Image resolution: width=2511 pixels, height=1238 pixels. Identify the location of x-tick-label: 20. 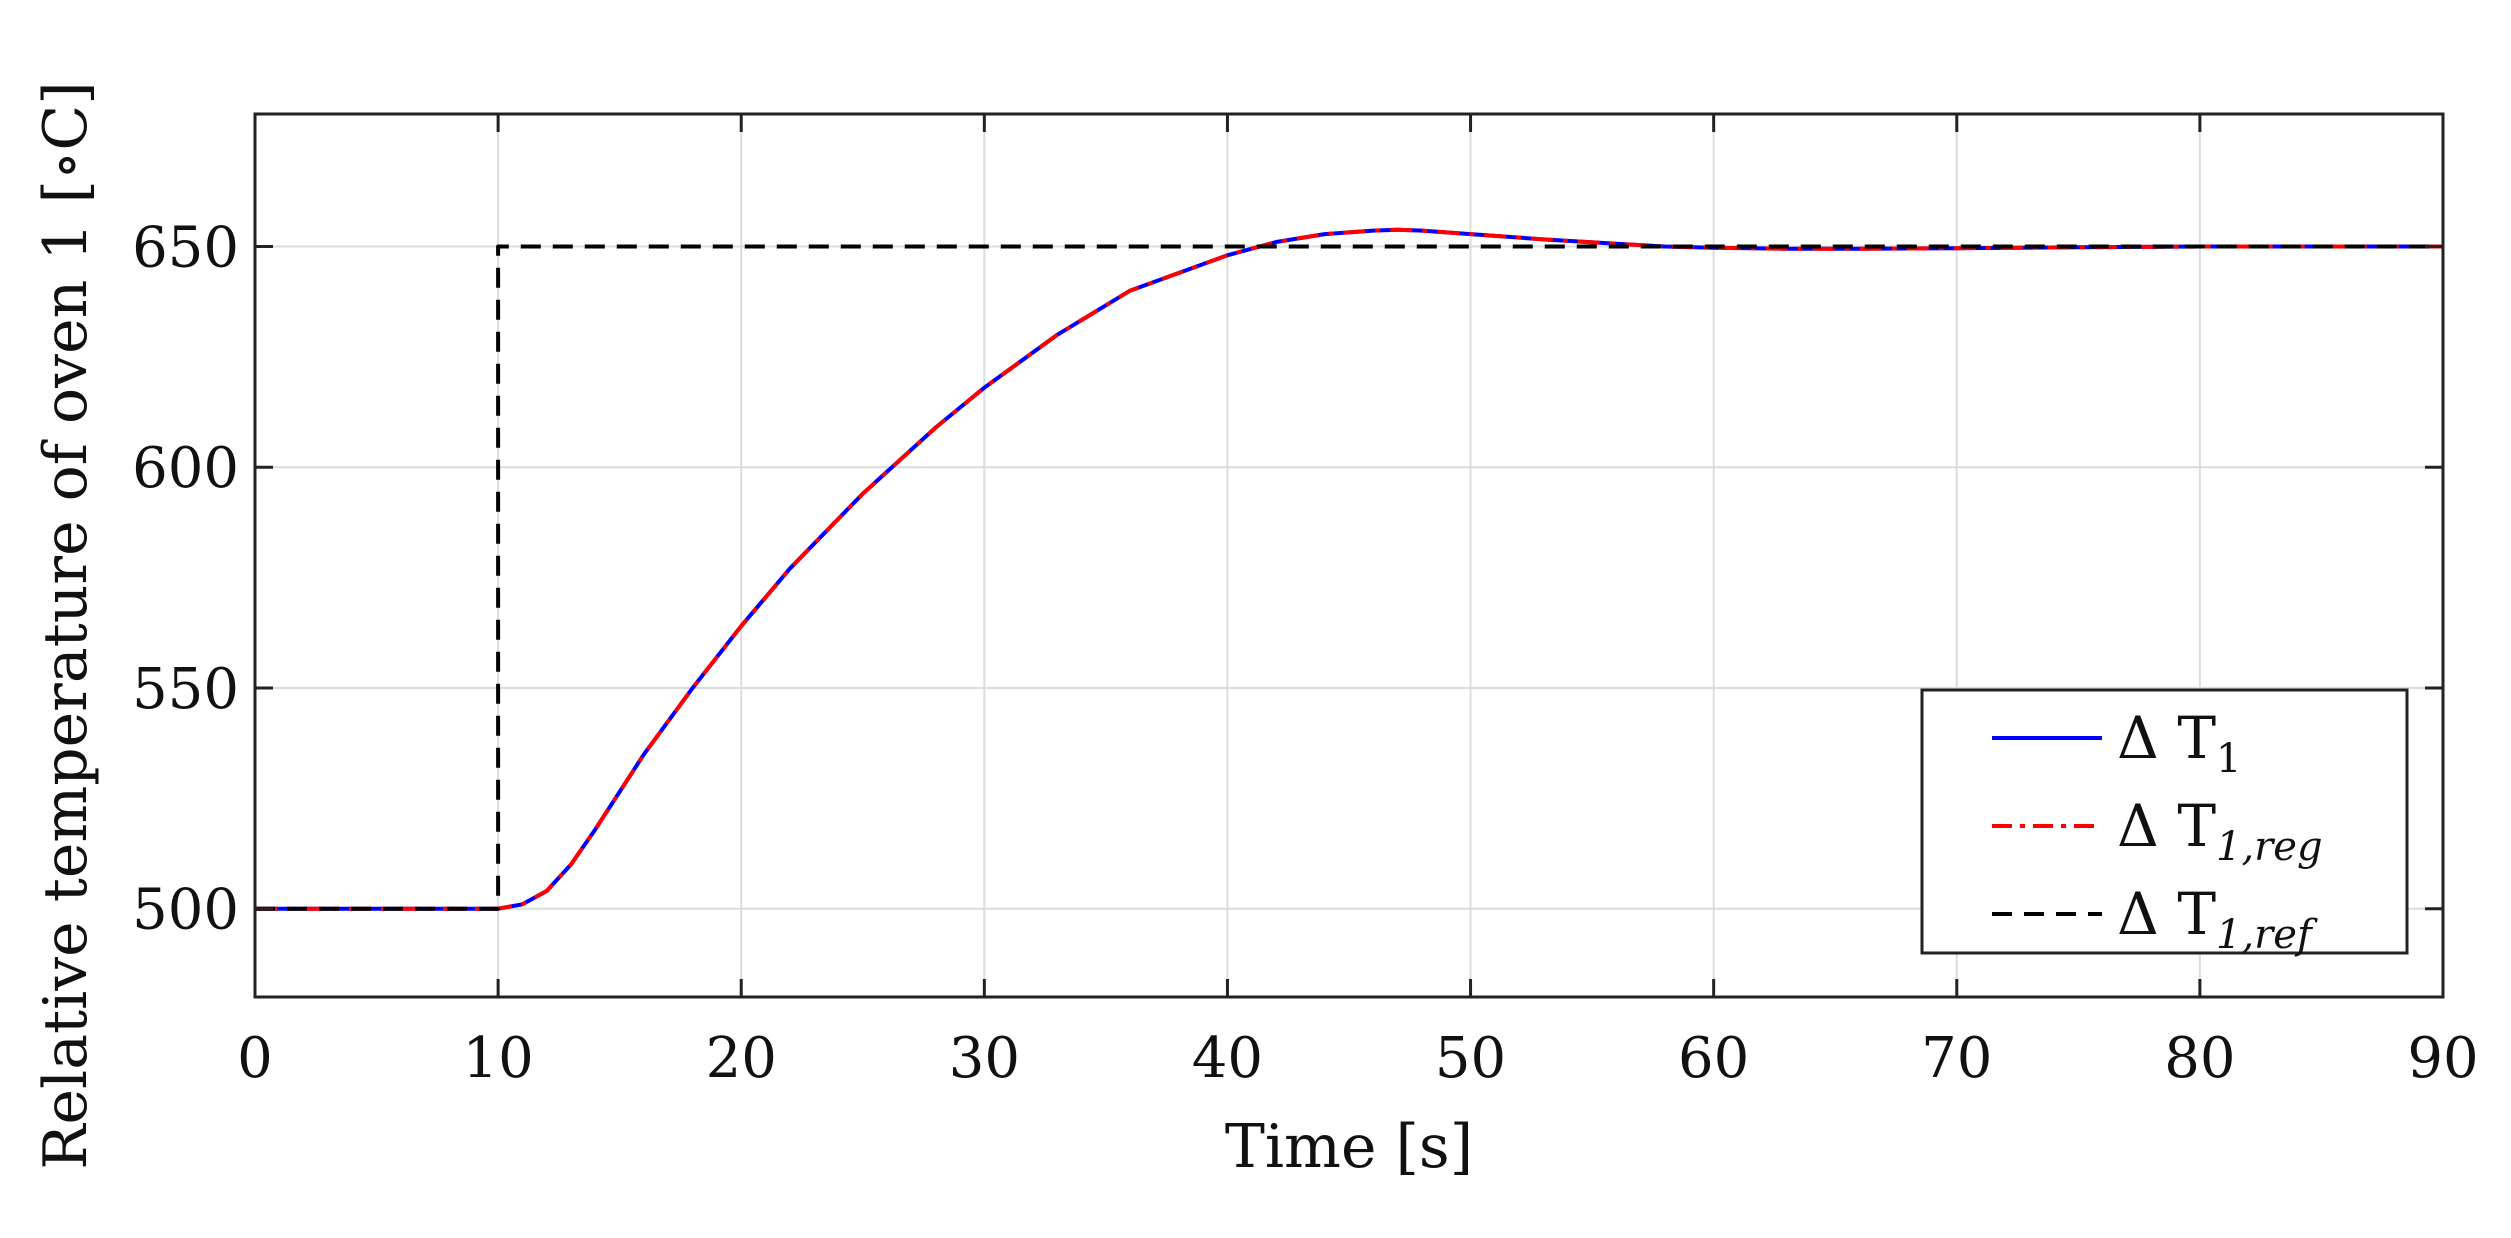
(741, 1058).